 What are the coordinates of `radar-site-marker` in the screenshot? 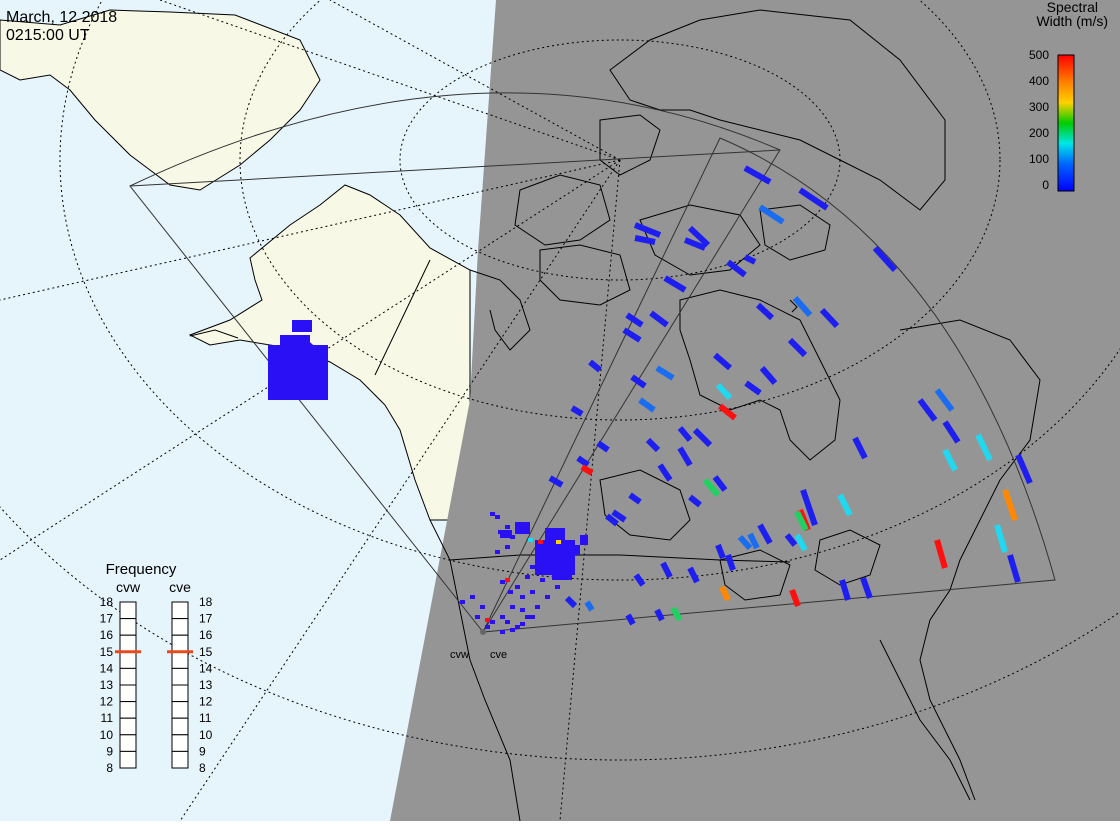 It's located at (483, 632).